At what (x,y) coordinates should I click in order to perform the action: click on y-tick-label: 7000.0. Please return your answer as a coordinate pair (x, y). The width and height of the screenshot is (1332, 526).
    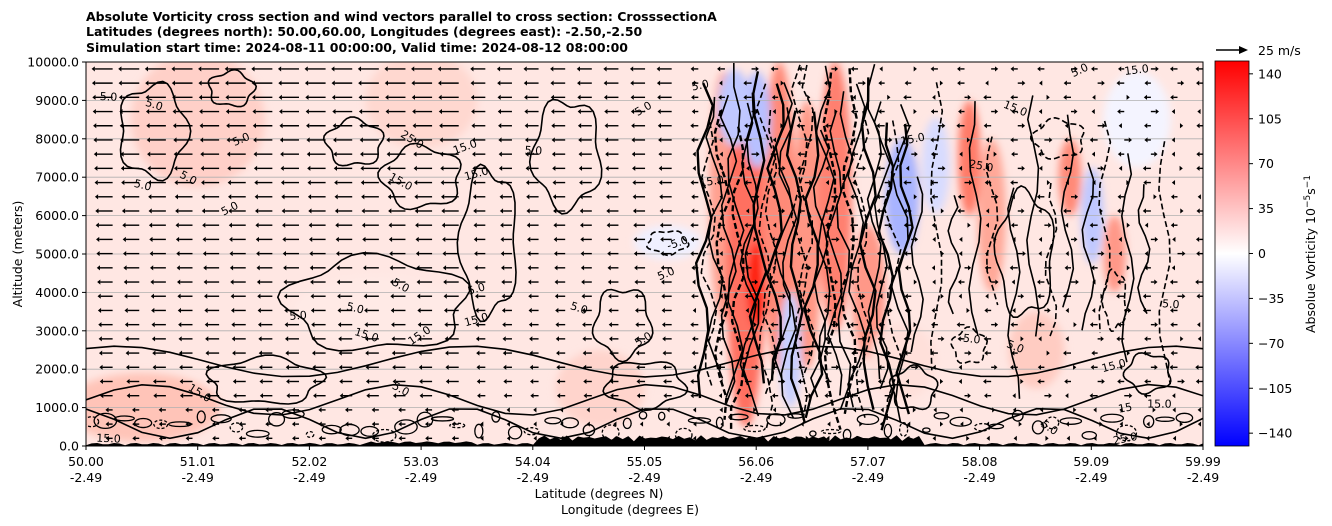
    Looking at the image, I should click on (57, 177).